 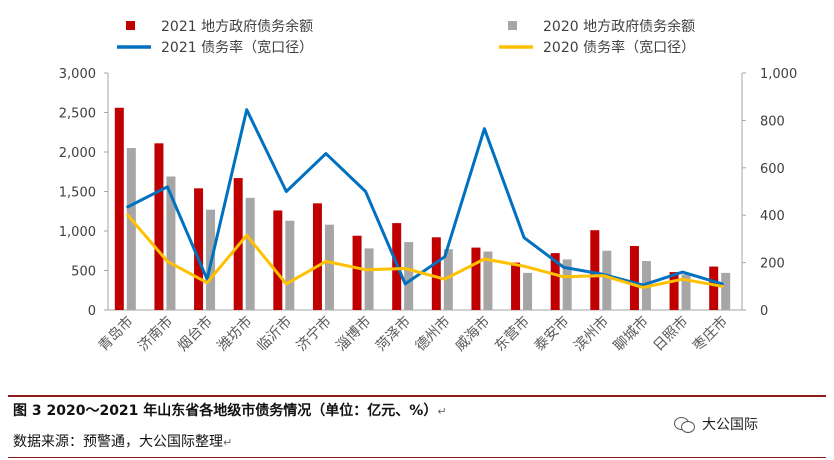 What do you see at coordinates (130, 25) in the screenshot?
I see `legend-2021-balance-swatch` at bounding box center [130, 25].